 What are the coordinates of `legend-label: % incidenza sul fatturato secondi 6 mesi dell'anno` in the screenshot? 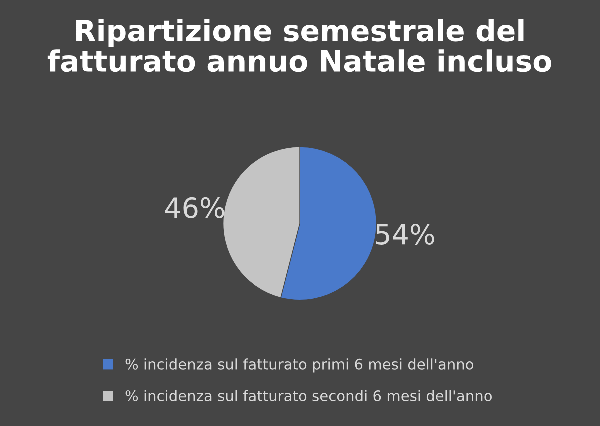 It's located at (309, 396).